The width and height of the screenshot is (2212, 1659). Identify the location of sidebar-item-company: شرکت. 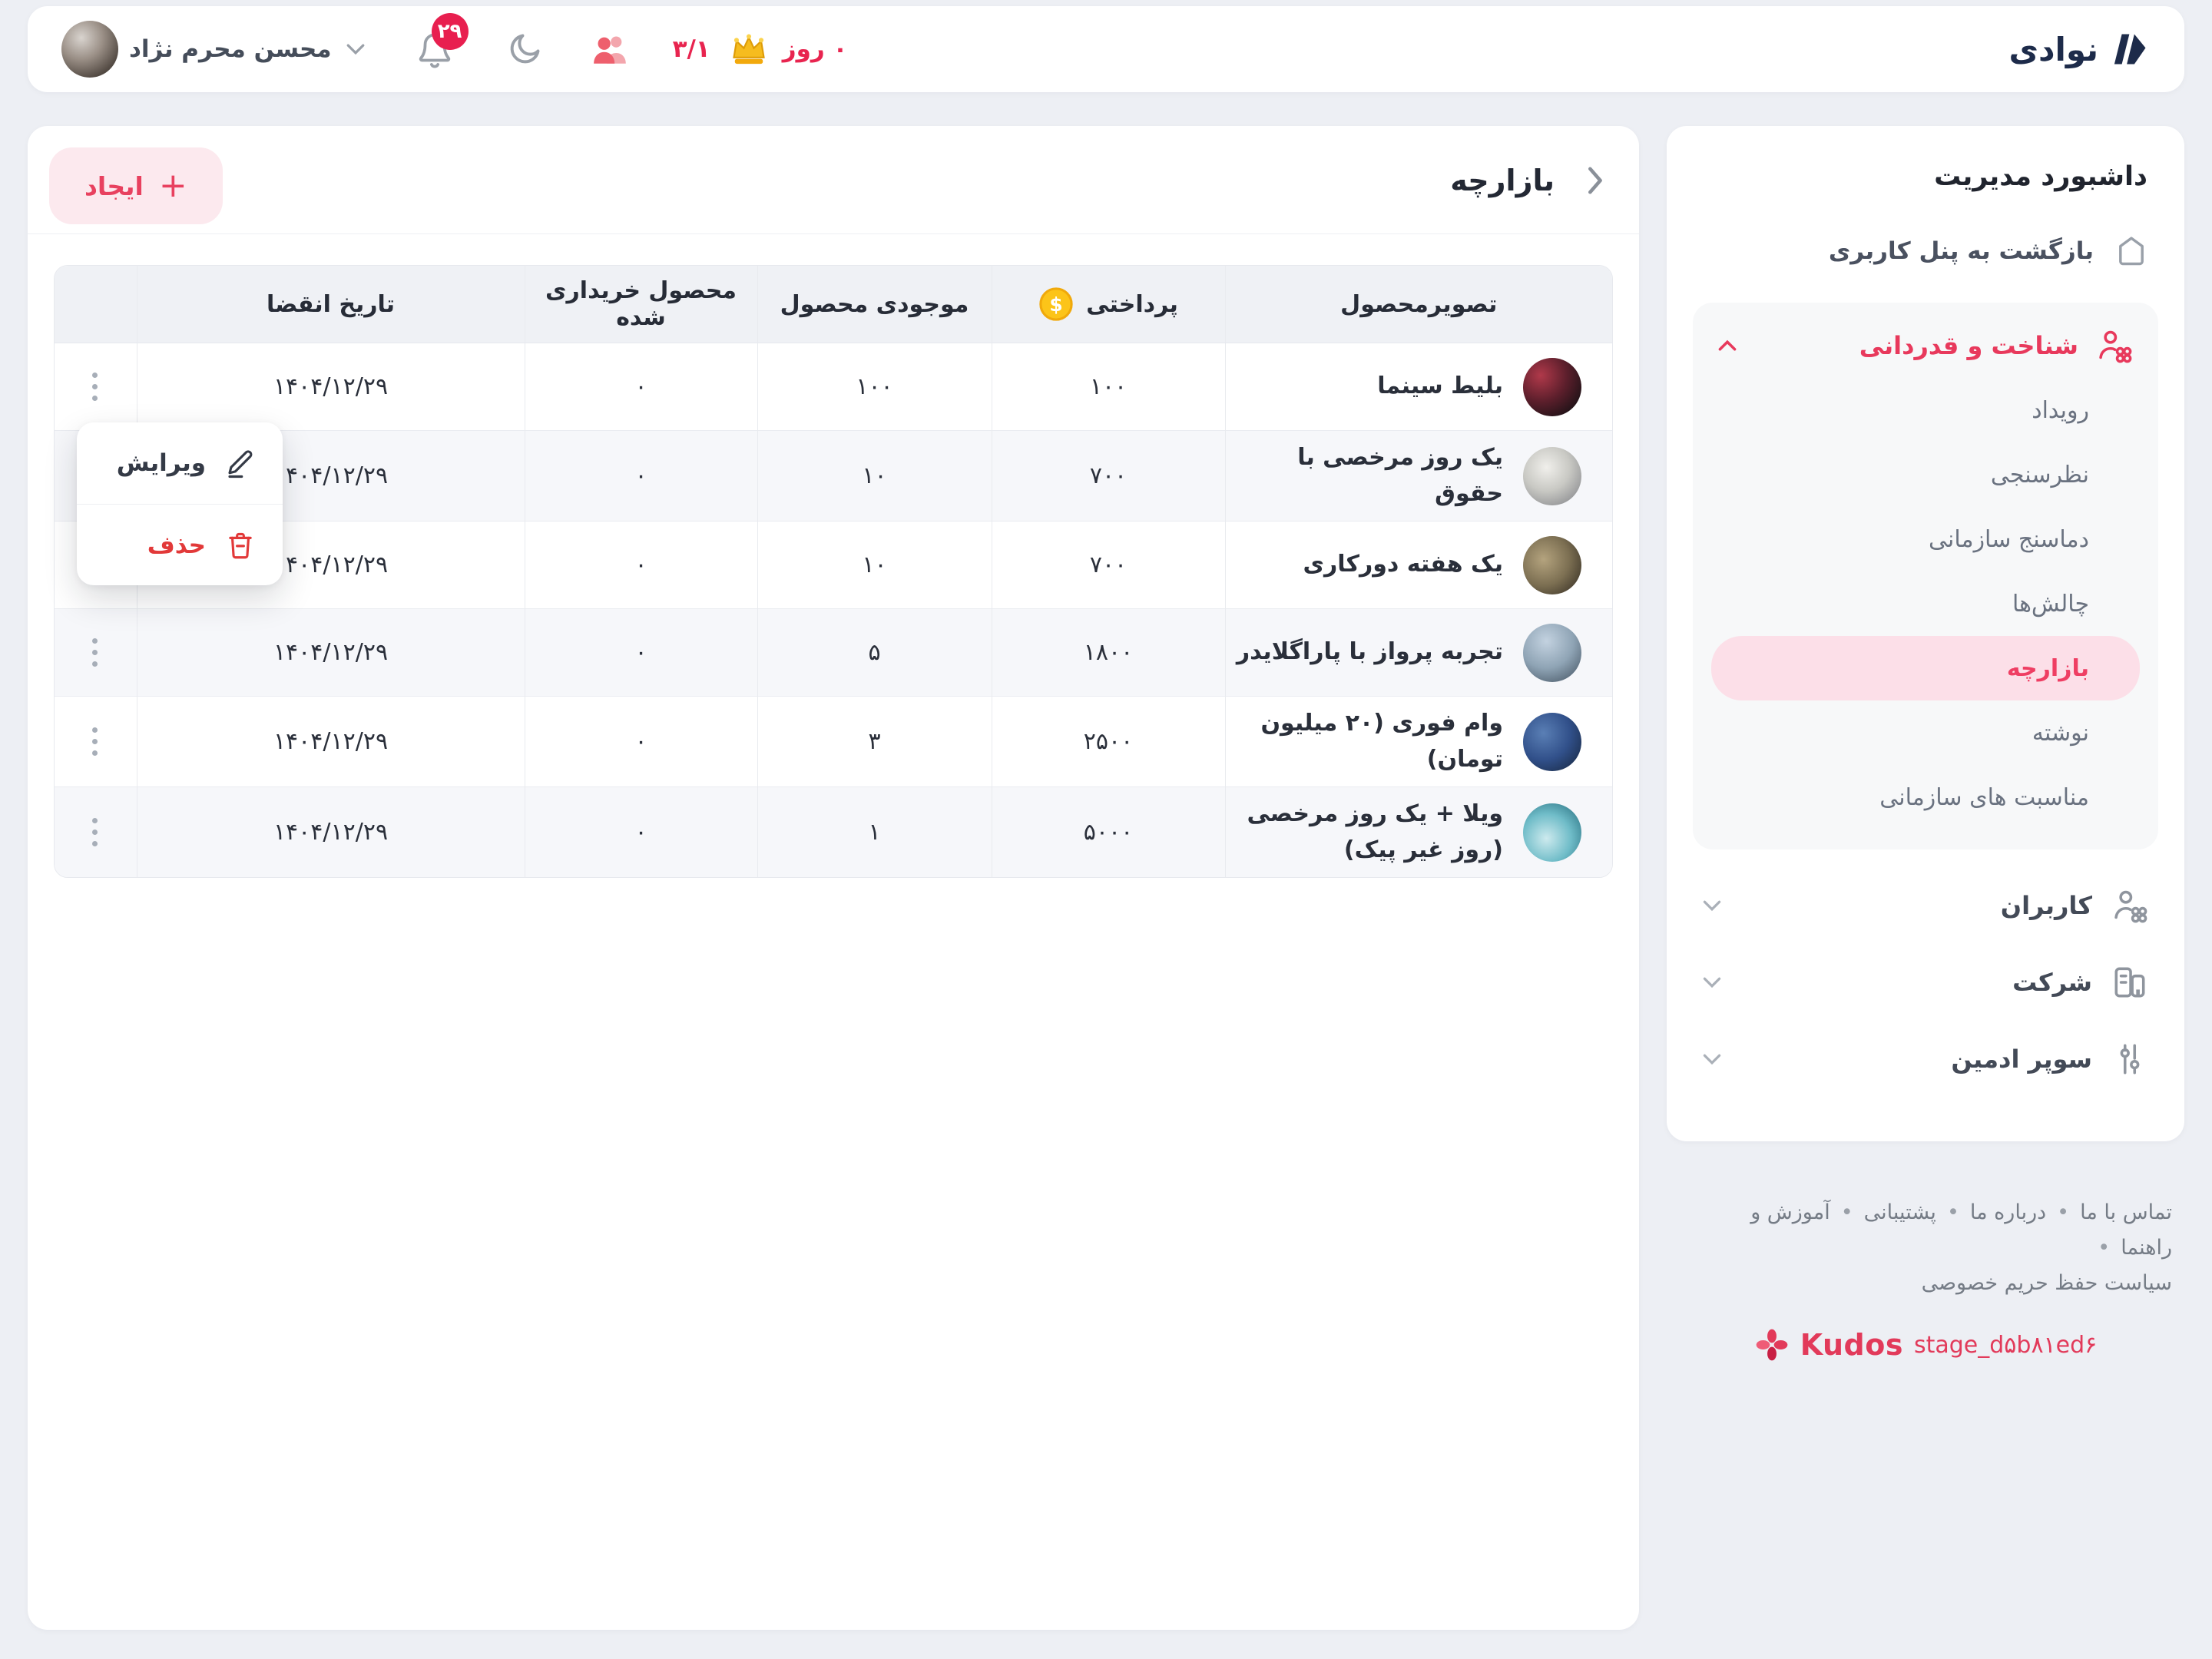
(1926, 983).